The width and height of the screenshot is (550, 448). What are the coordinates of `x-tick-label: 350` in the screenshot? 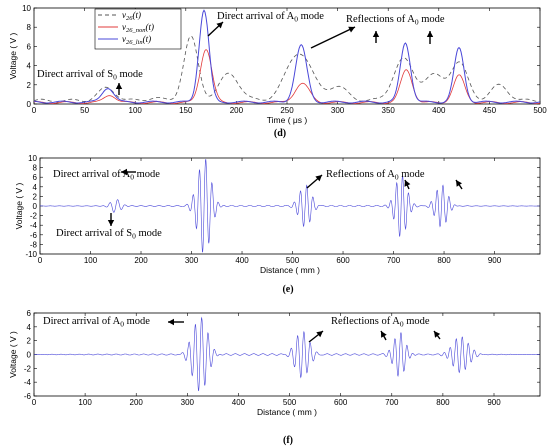 It's located at (389, 110).